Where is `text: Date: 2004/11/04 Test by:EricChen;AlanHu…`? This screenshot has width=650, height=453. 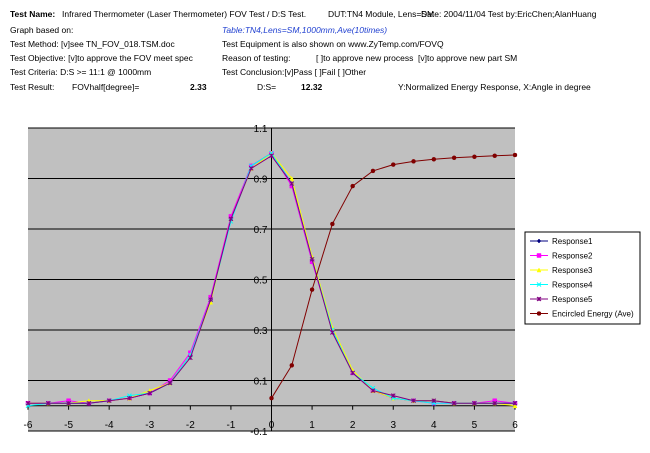 text: Date: 2004/11/04 Test by:EricChen;AlanHu… is located at coordinates (509, 14).